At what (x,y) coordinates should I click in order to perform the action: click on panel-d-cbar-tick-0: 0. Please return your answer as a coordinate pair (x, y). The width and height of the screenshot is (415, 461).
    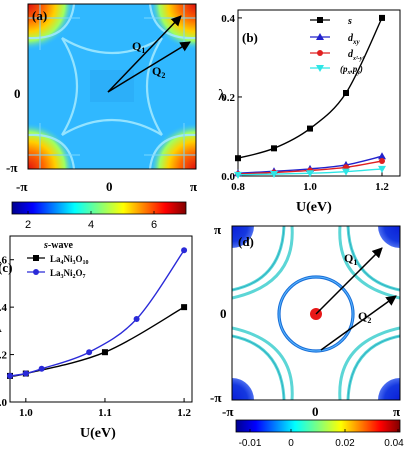
    Looking at the image, I should click on (291, 443).